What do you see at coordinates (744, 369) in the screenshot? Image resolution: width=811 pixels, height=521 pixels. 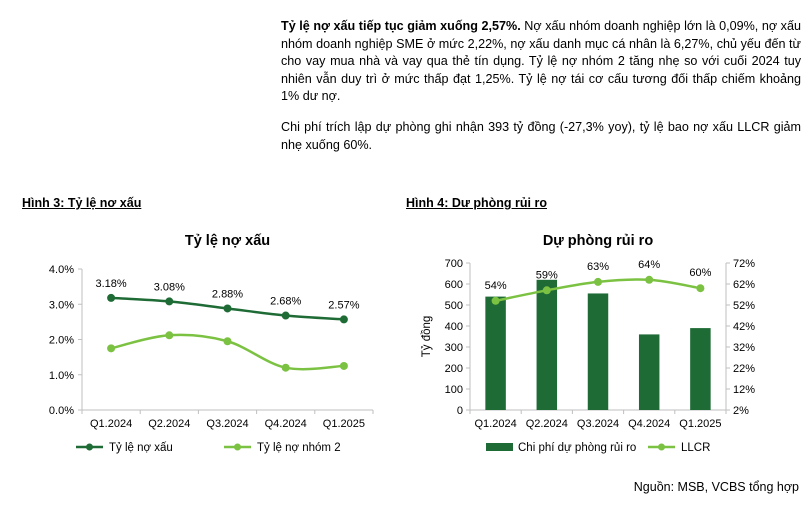 I see `y2-tick-label: 22%` at bounding box center [744, 369].